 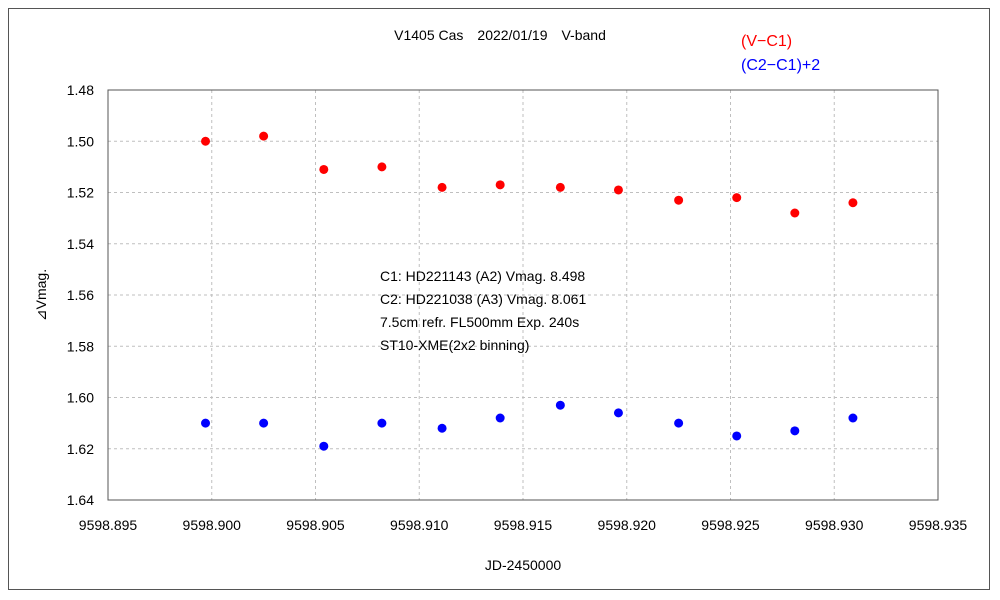 I want to click on y-axis-label: ⊿Vmag., so click(x=41, y=295).